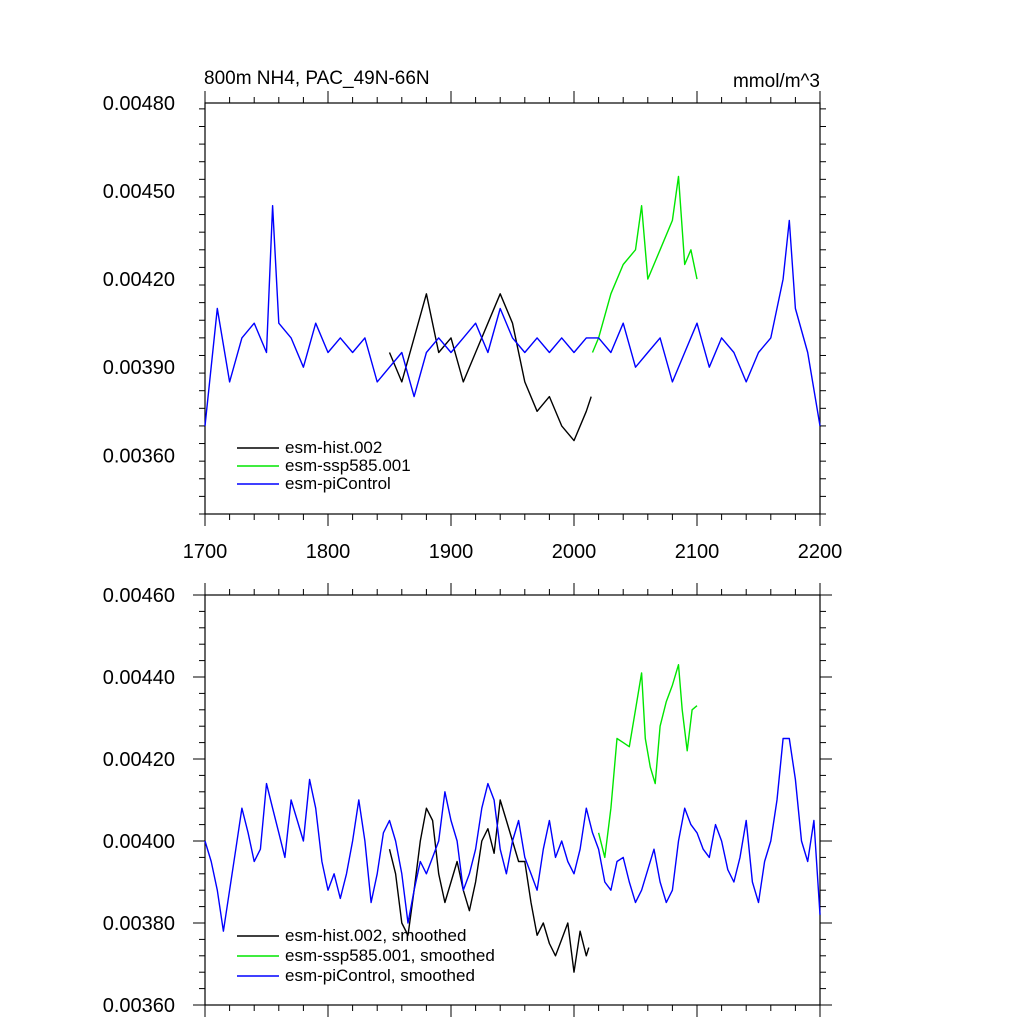 The image size is (1024, 1024). Describe the element at coordinates (317, 78) in the screenshot. I see `top-plot-title: 800m NH4, PAC_49N-66N` at that location.